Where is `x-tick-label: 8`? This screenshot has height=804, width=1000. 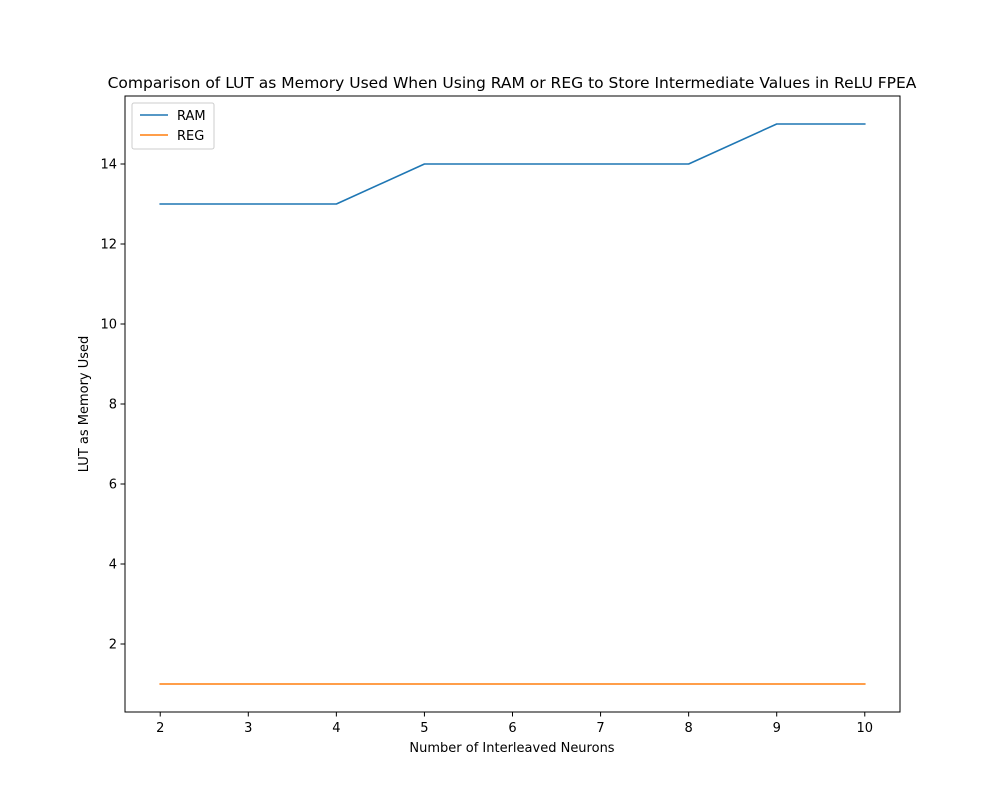
x-tick-label: 8 is located at coordinates (688, 728).